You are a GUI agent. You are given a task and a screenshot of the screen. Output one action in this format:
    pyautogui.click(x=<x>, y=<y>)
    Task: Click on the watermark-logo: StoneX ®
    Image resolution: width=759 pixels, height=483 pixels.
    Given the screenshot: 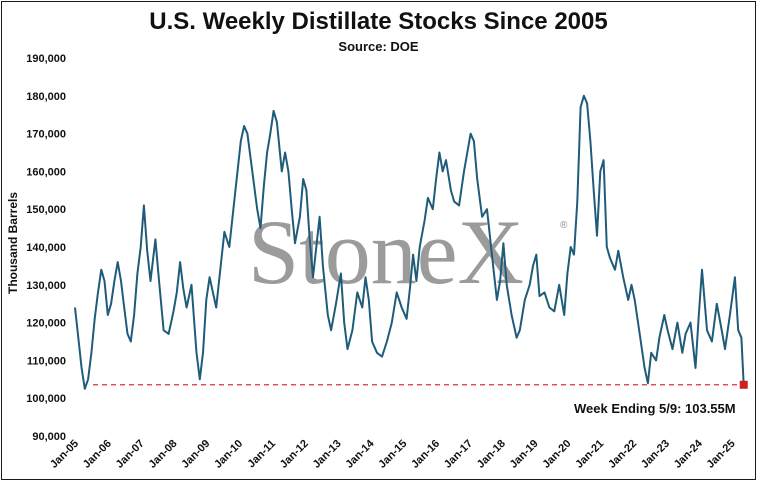 What is the action you would take?
    pyautogui.click(x=408, y=252)
    